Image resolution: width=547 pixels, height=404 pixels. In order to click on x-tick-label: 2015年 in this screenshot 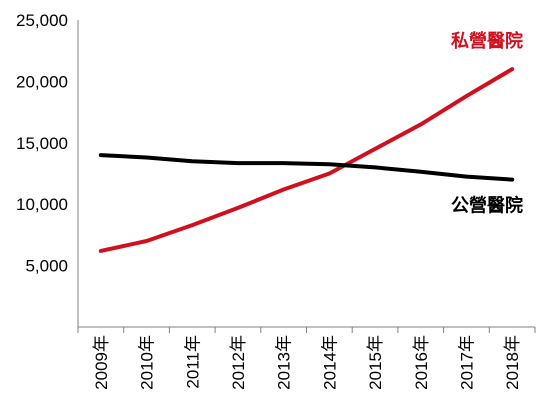, I will do `click(375, 362)`.